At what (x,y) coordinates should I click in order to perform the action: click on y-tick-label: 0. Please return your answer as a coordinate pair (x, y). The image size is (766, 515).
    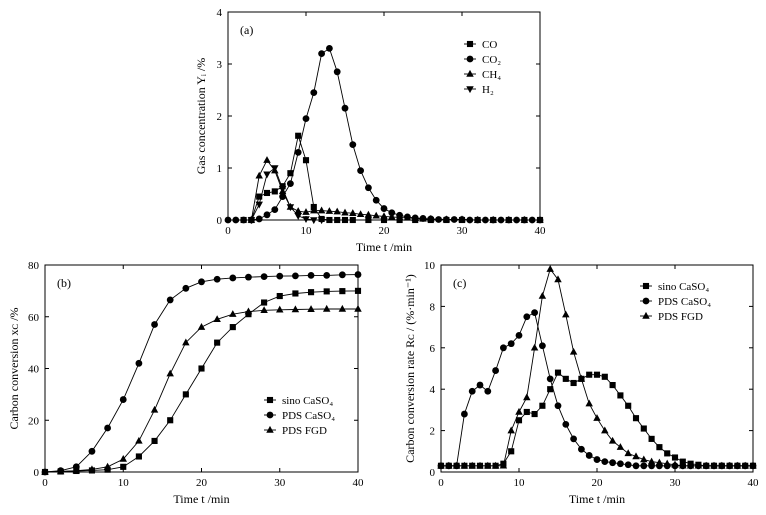
    Looking at the image, I should click on (433, 473).